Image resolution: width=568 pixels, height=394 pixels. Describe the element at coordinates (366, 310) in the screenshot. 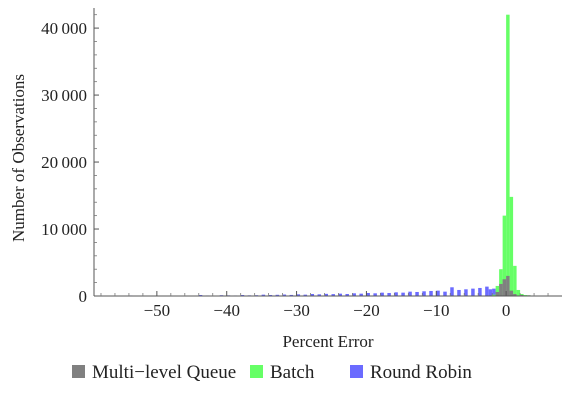

I see `x-tick-label: −20` at that location.